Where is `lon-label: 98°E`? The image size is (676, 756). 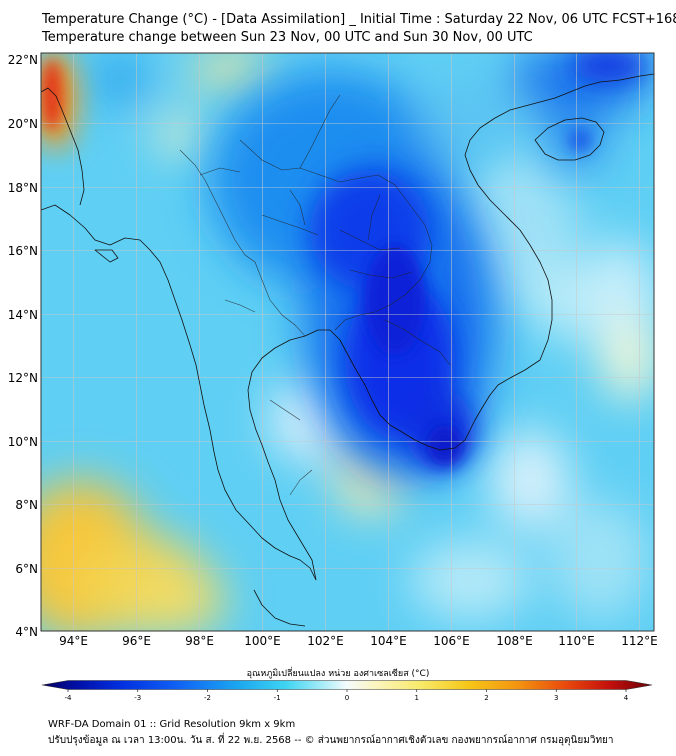
lon-label: 98°E is located at coordinates (199, 641).